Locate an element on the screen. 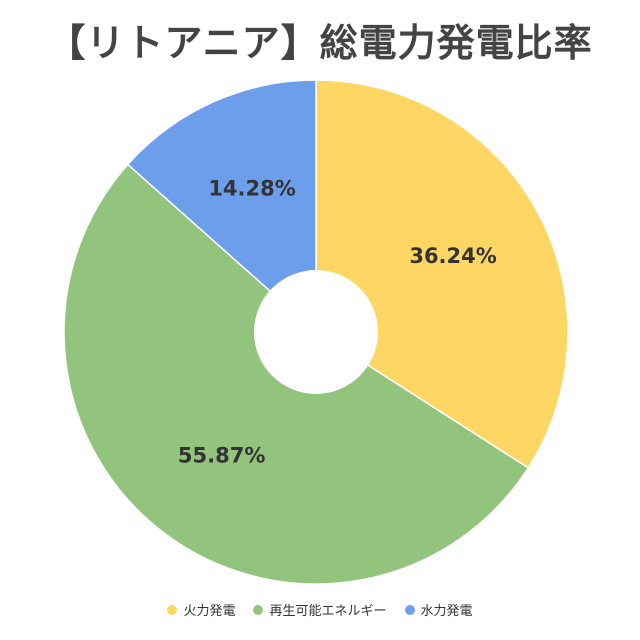 The image size is (640, 640). legend-label: 再生可能エネルギー is located at coordinates (328, 611).